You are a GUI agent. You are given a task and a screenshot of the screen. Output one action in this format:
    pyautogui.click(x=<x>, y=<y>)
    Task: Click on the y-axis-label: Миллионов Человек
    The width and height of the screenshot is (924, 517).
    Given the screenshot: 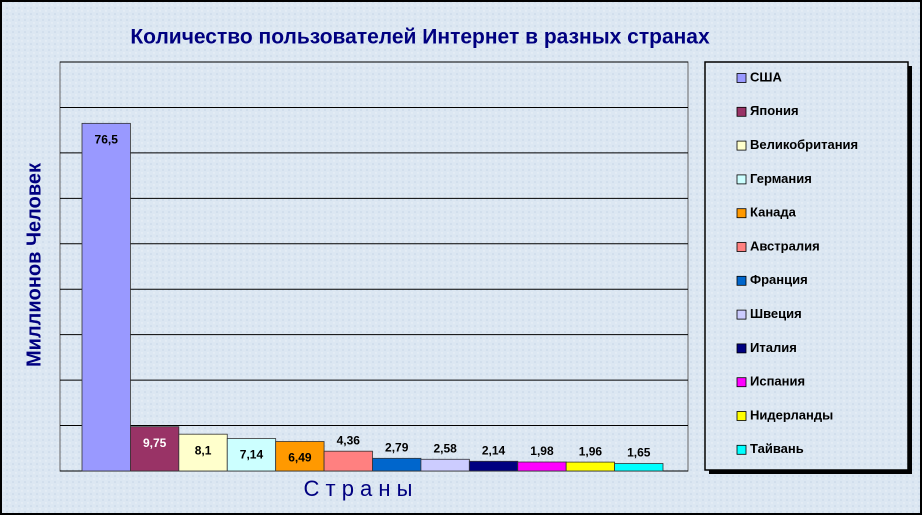 What is the action you would take?
    pyautogui.click(x=34, y=264)
    